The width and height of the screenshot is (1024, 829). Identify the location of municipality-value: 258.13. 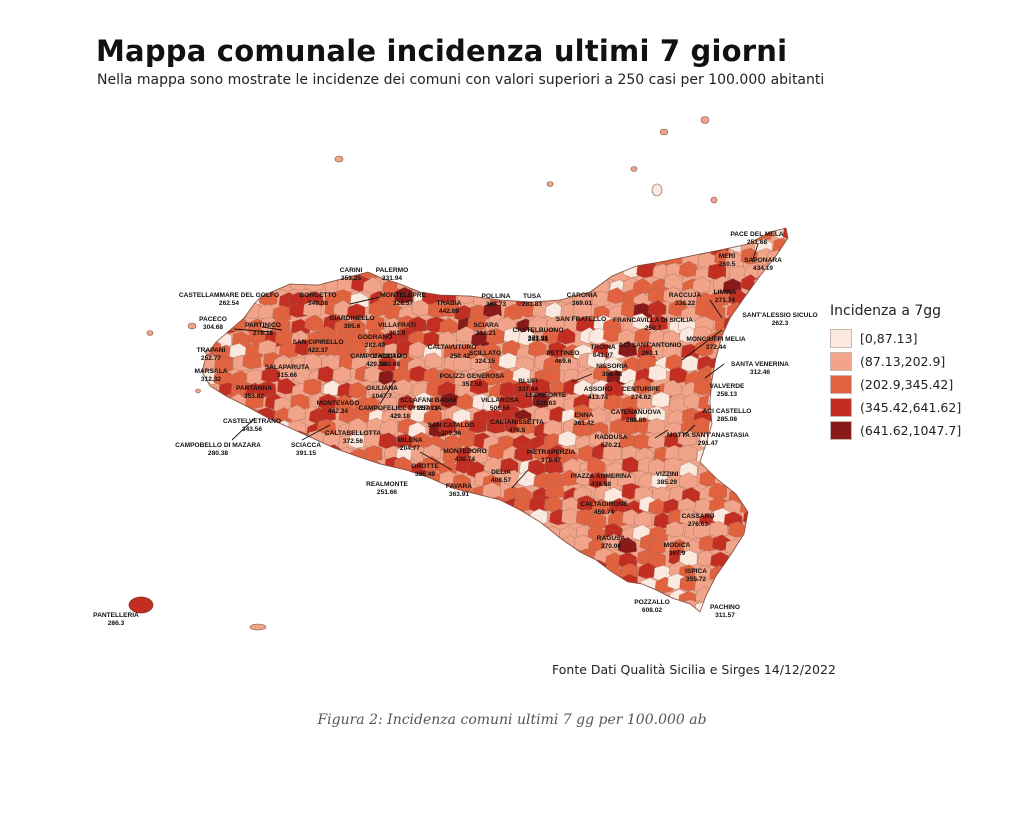
(727, 394).